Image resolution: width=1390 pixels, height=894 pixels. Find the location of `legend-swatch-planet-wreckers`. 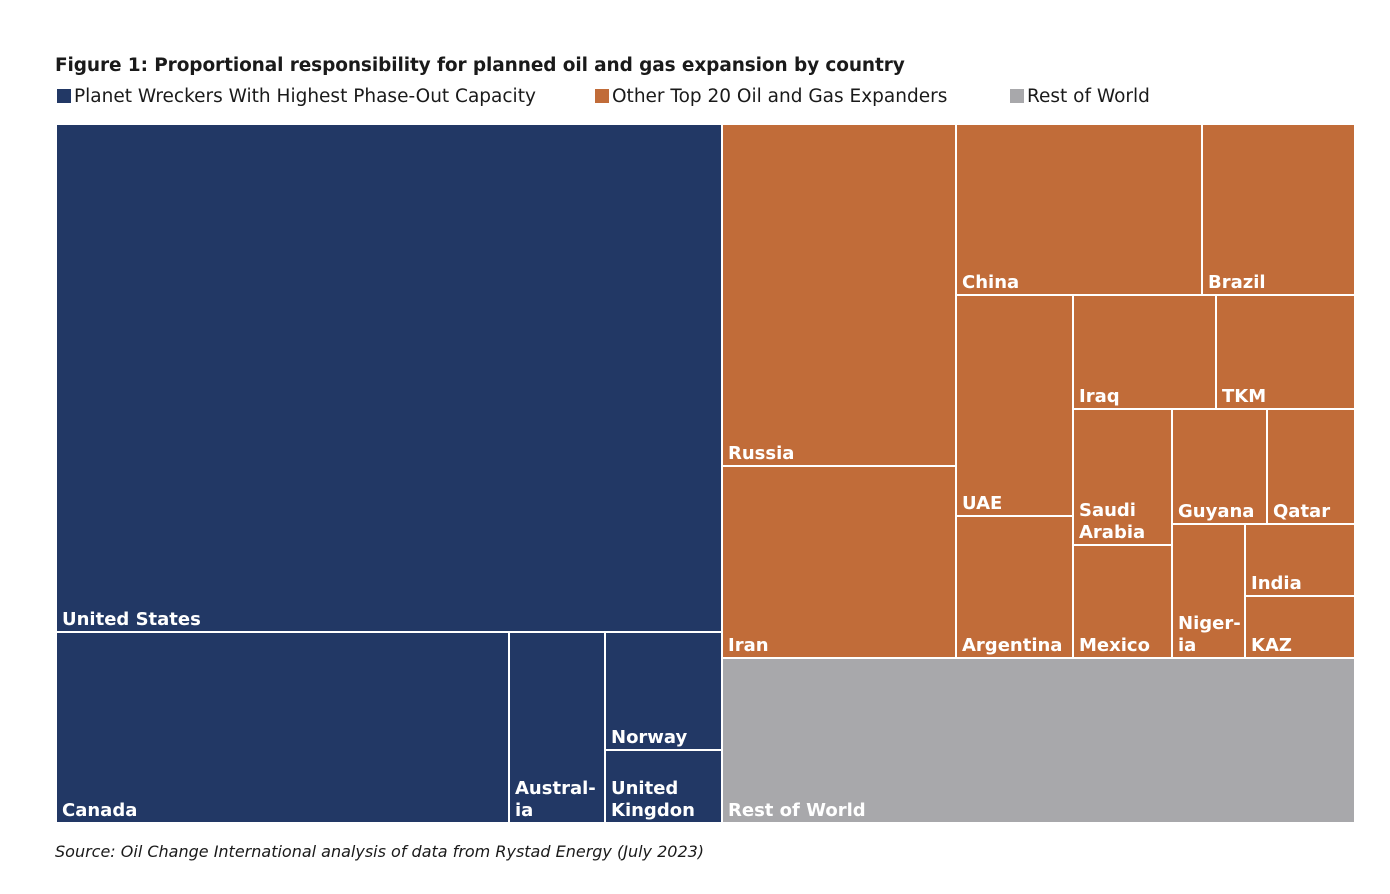

legend-swatch-planet-wreckers is located at coordinates (64, 96).